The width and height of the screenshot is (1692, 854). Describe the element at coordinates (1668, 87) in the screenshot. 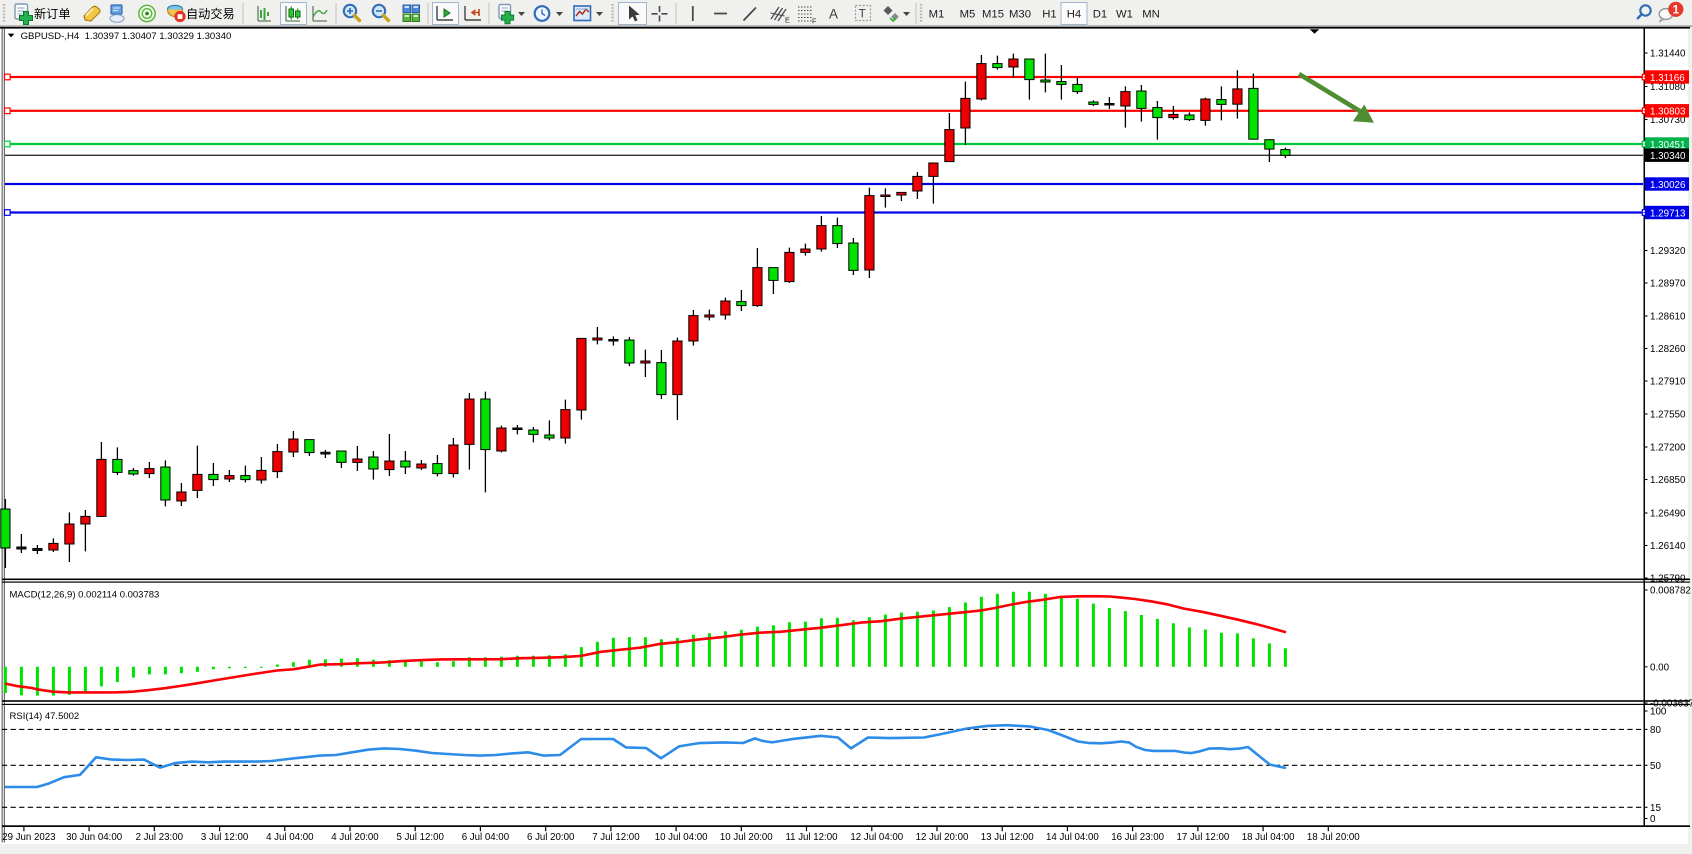

I see `svg-text: 1.31080` at that location.